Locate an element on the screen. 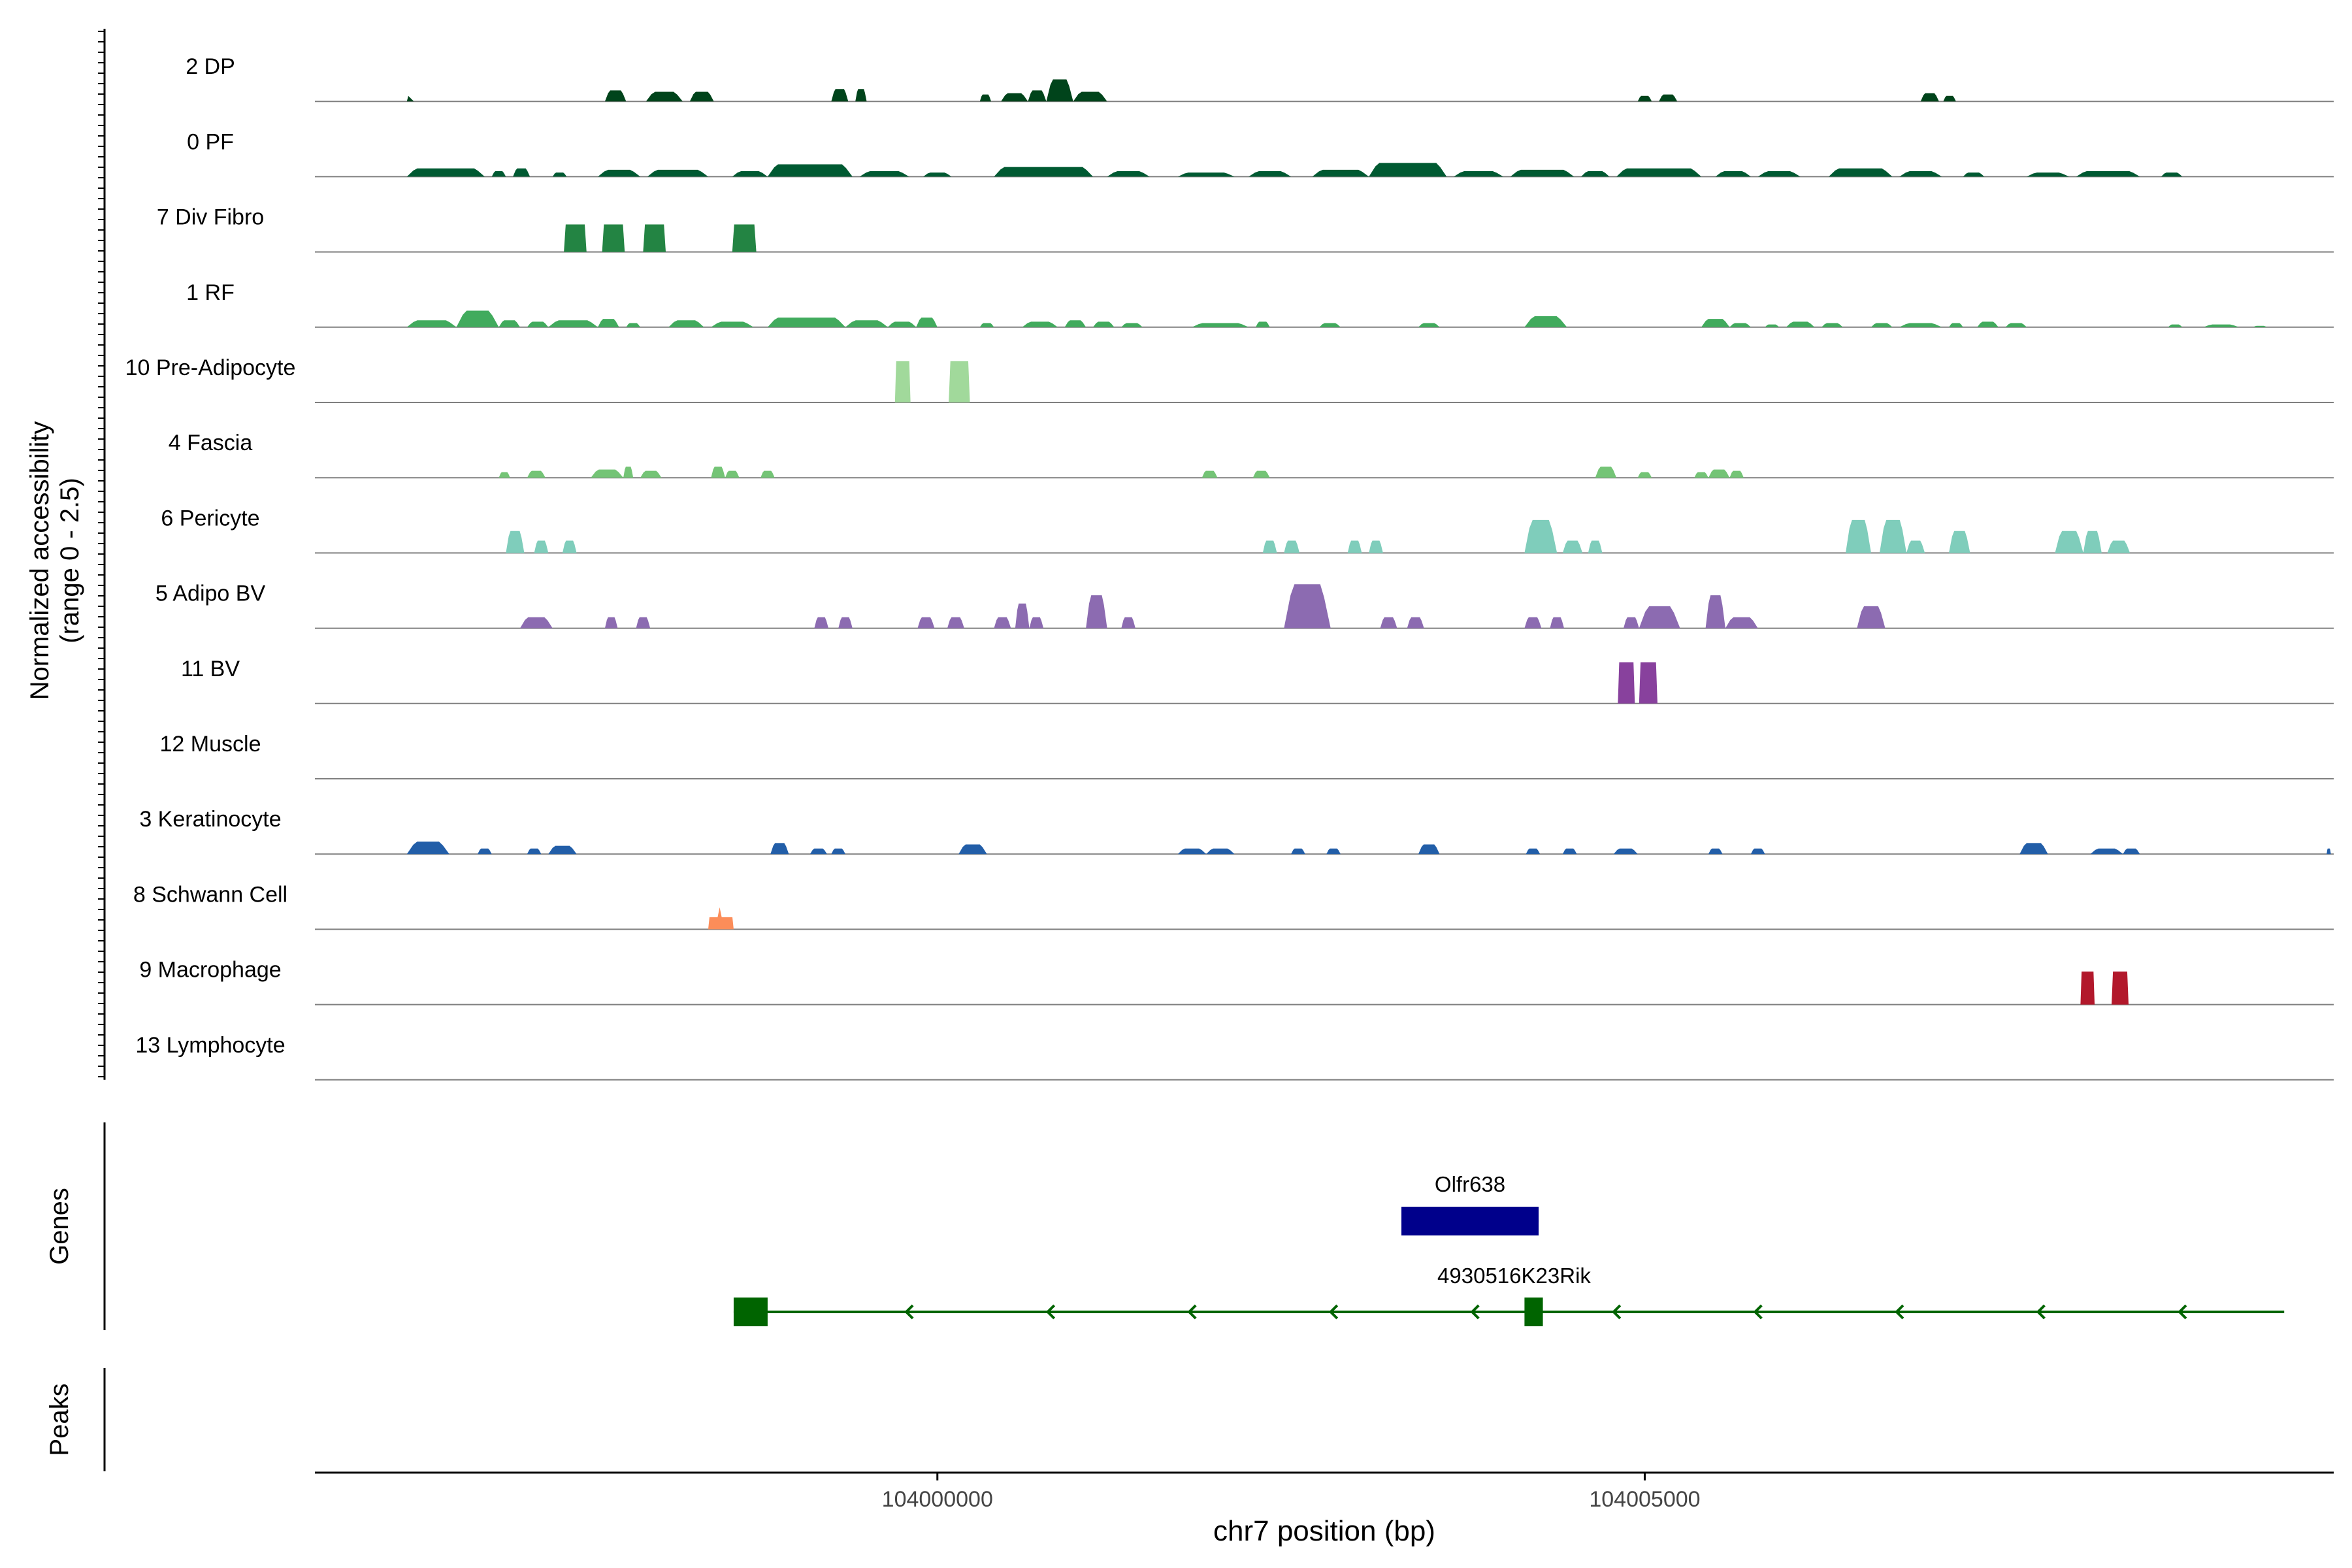 This screenshot has width=2352, height=1568. track-9-macrophage: 9 Macrophage is located at coordinates (1236, 981).